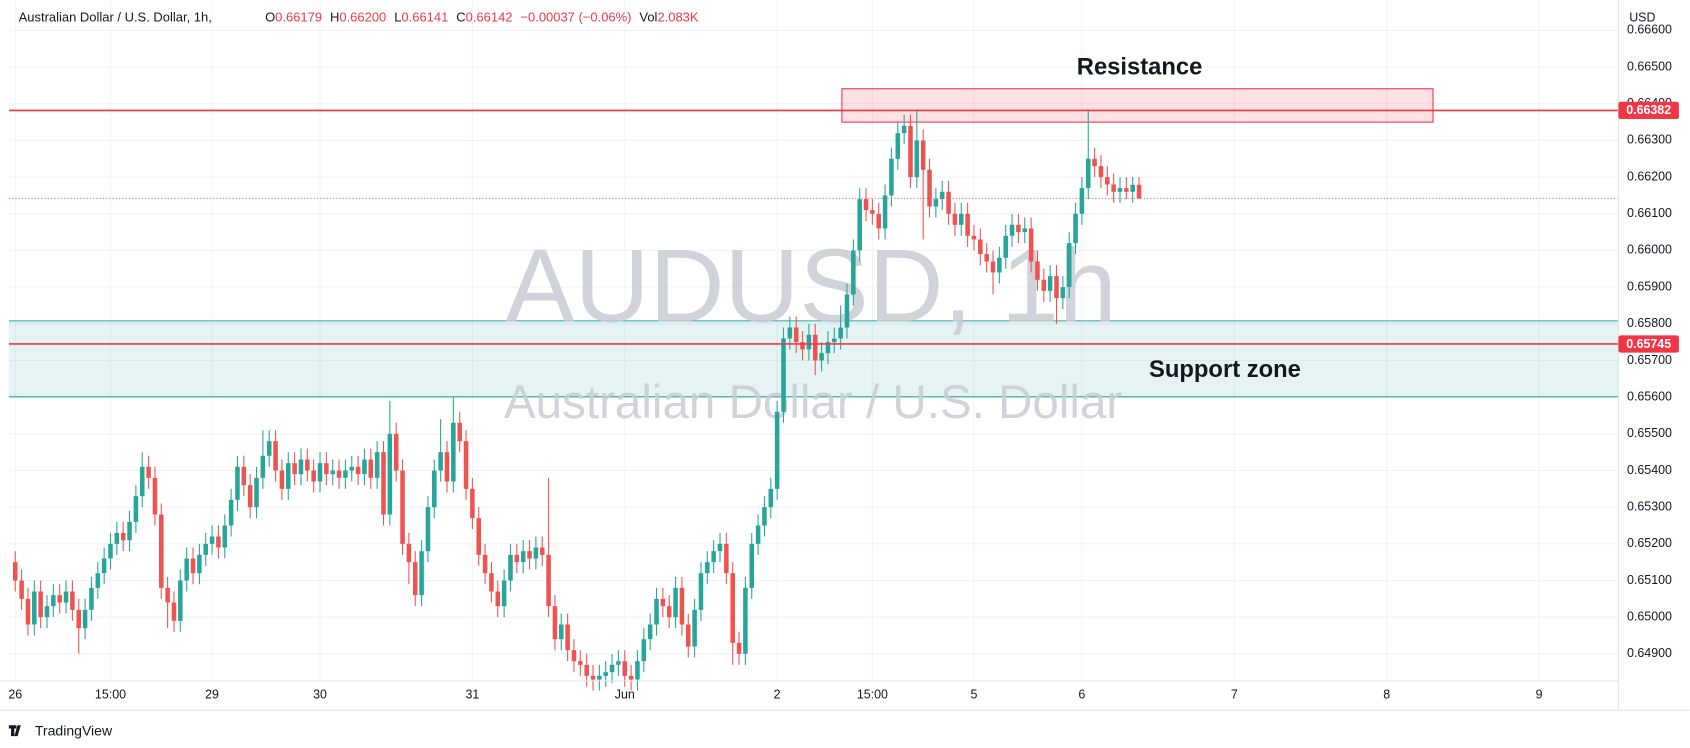 The height and width of the screenshot is (748, 1690). What do you see at coordinates (424, 17) in the screenshot?
I see `ohlc-value: 0.66141` at bounding box center [424, 17].